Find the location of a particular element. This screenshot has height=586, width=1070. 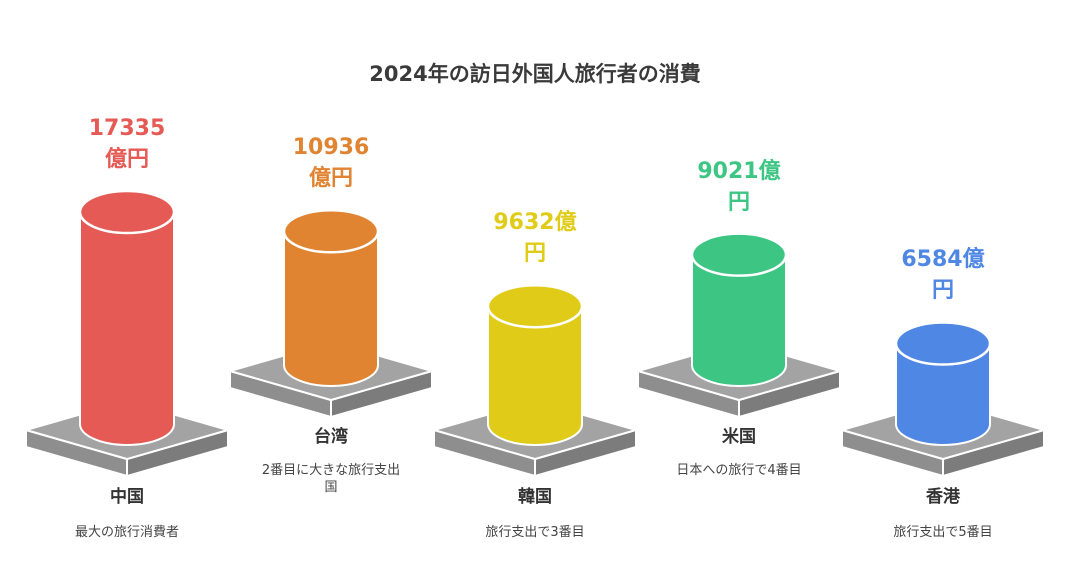

bar-5-value-label: 6584億円 is located at coordinates (943, 275).